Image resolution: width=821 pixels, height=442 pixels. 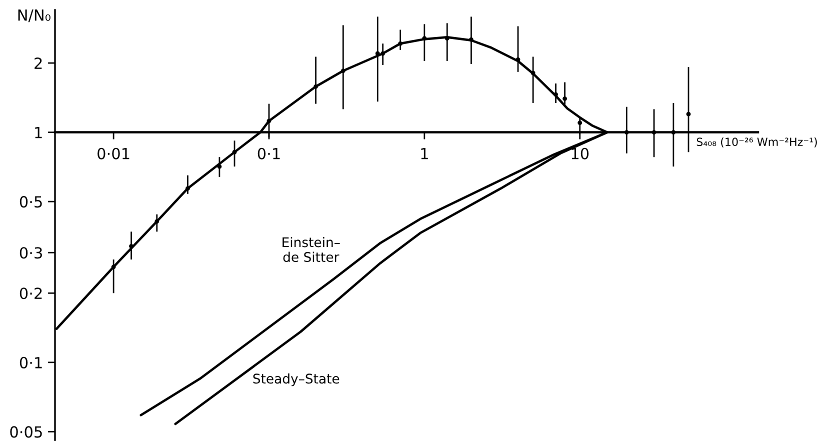 I want to click on y-tick-label: 0·05, so click(x=26, y=432).